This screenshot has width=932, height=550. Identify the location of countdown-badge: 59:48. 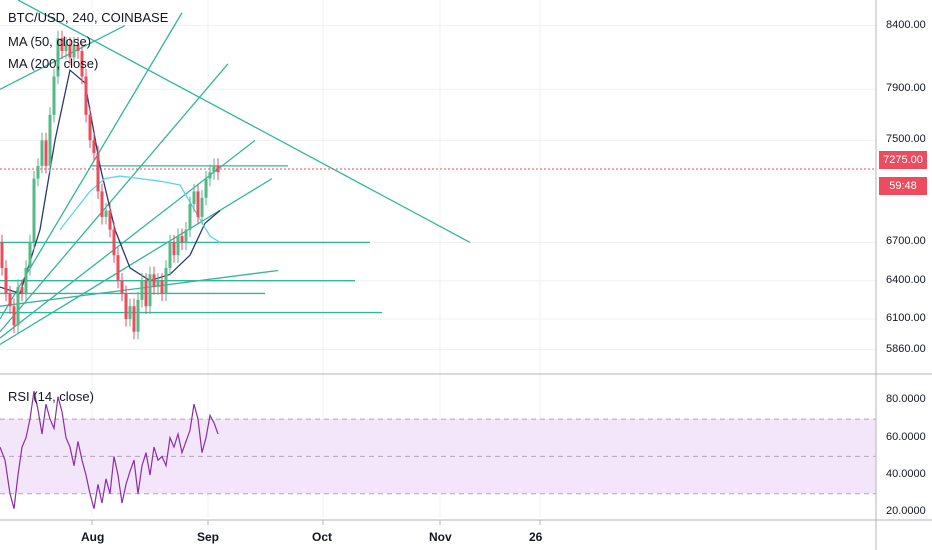
(903, 186).